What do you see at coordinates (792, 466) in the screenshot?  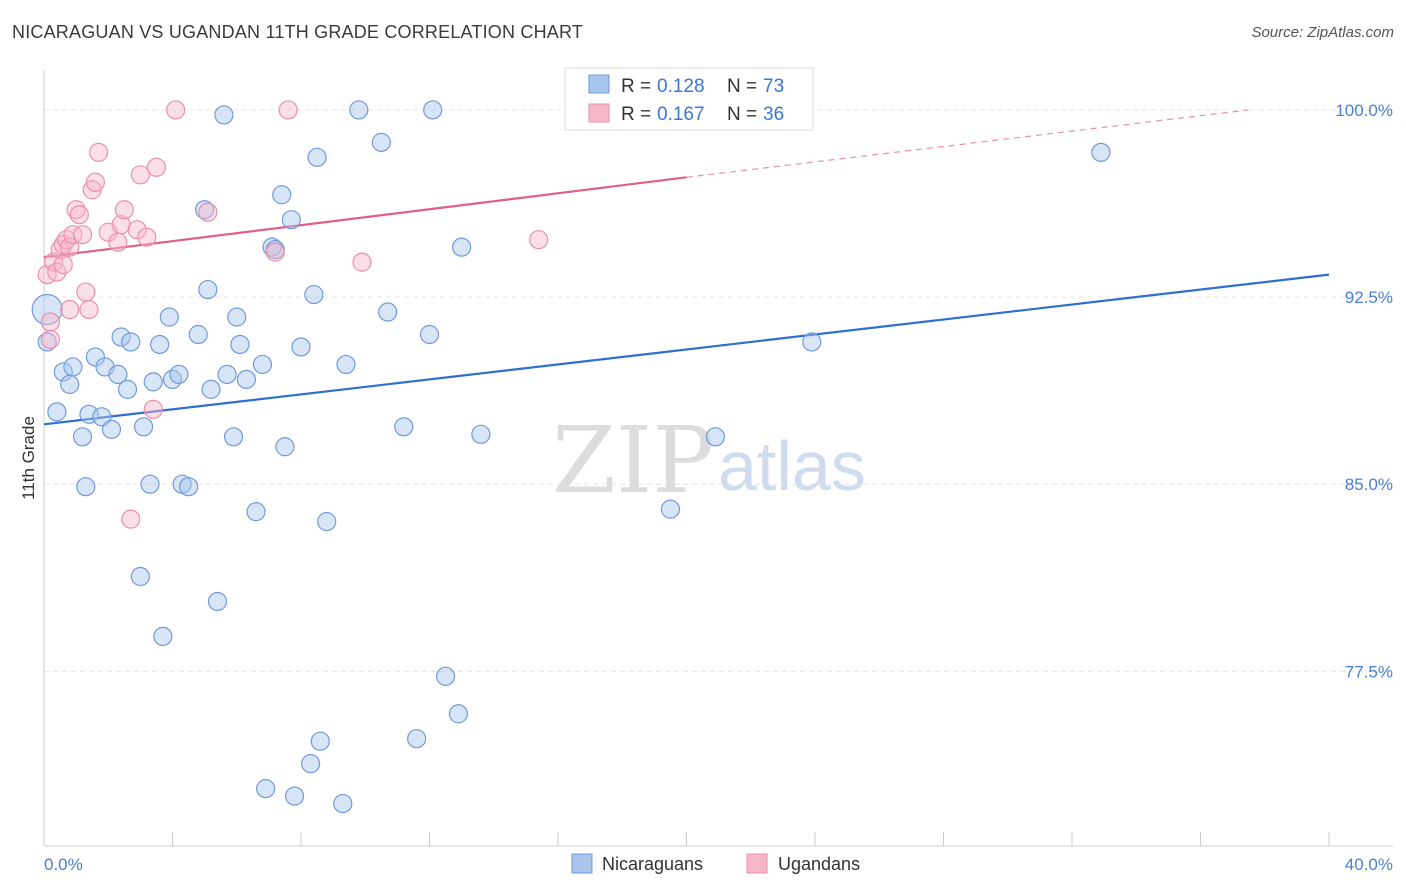 I see `watermark-atlas: atlas` at bounding box center [792, 466].